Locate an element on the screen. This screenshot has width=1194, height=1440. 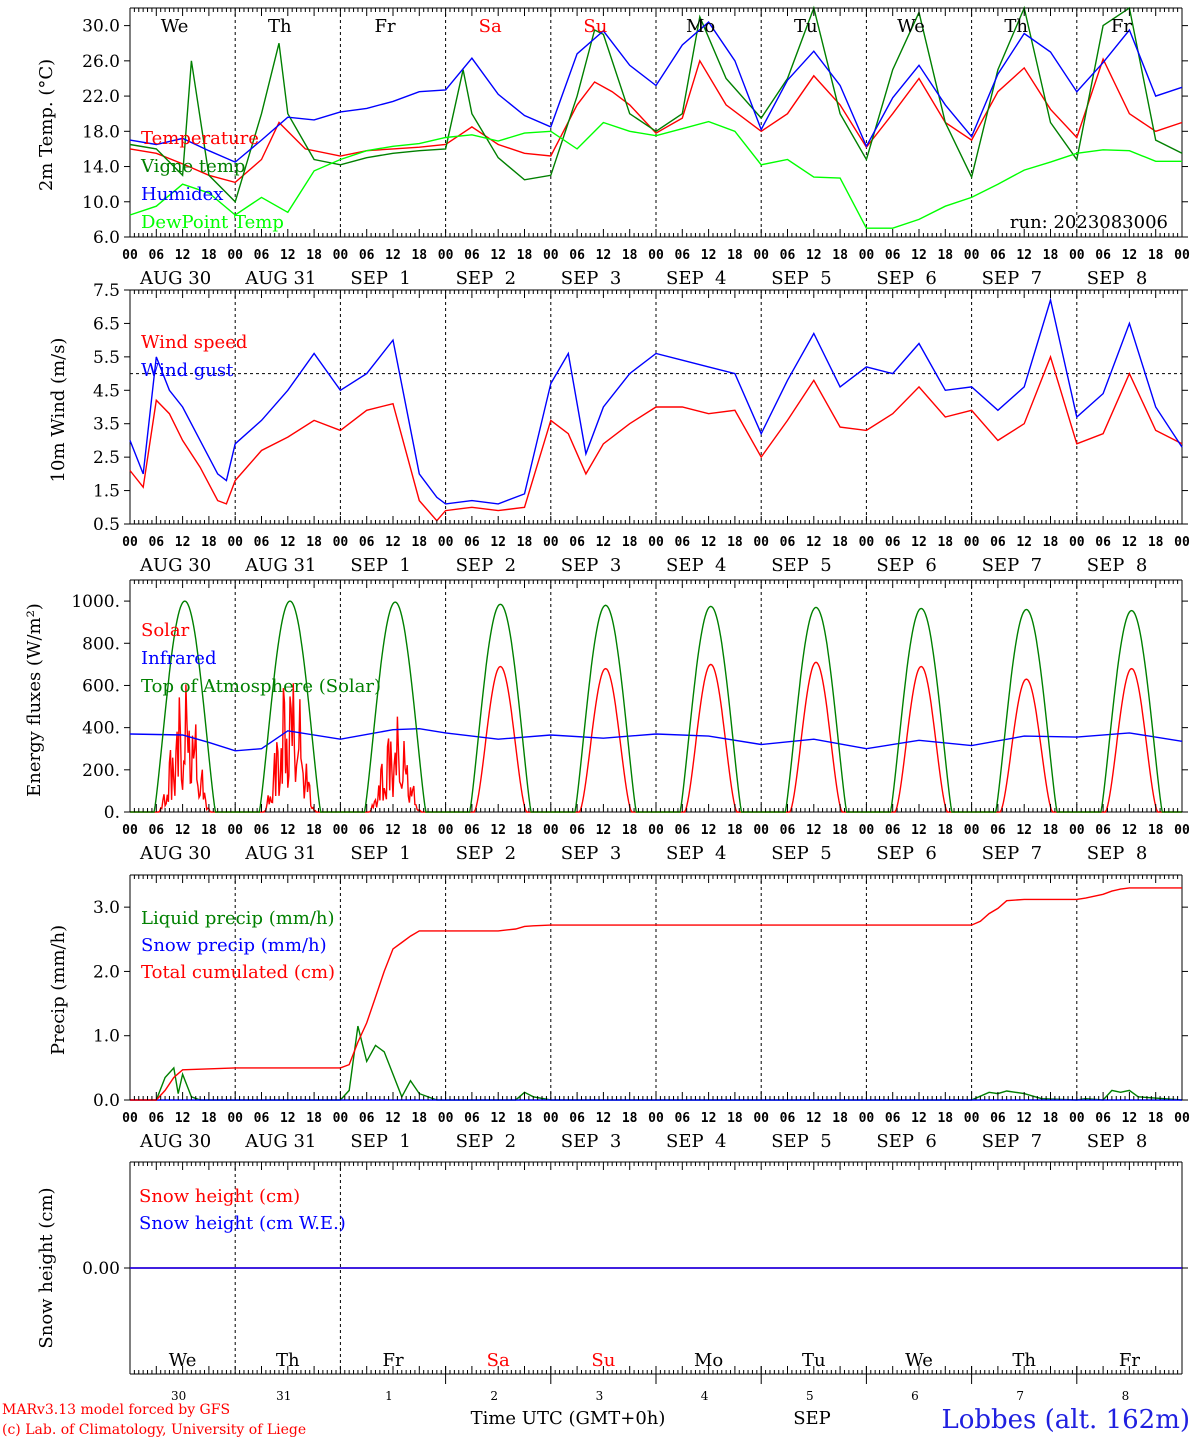
temperature-ytick-label: 18.0 is located at coordinates (101, 132).